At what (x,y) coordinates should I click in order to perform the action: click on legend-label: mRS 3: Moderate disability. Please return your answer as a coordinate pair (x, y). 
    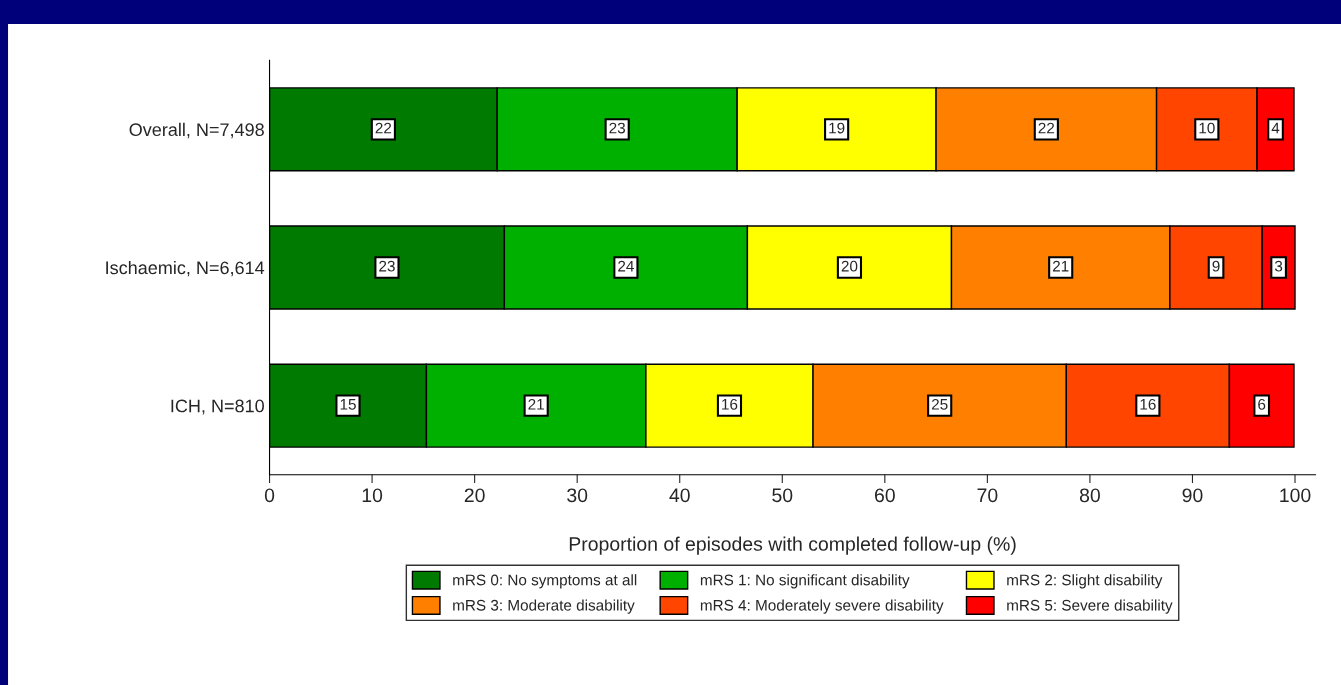
    Looking at the image, I should click on (544, 606).